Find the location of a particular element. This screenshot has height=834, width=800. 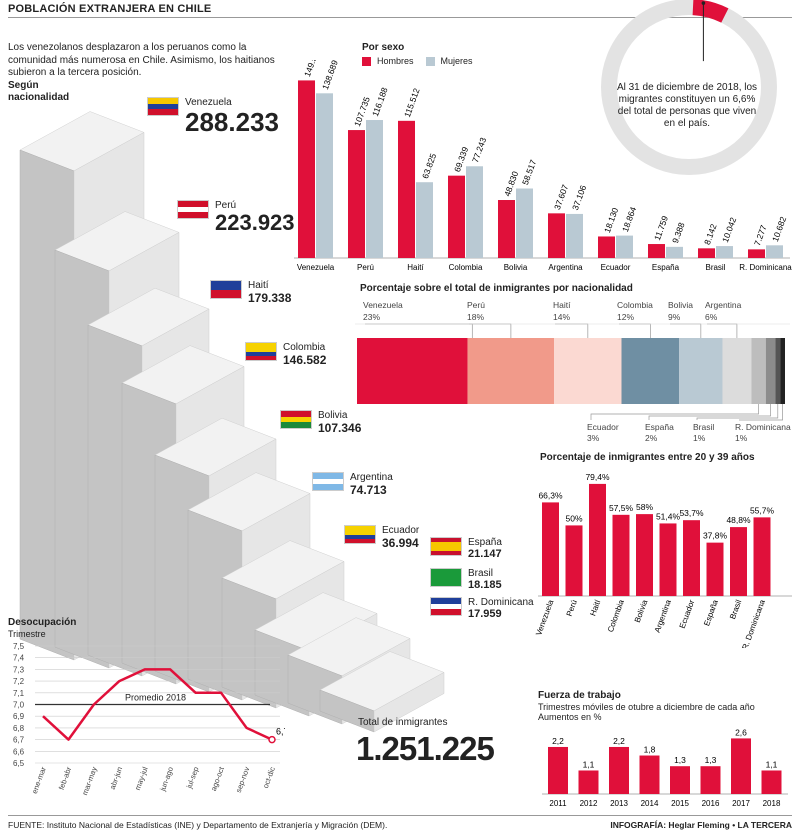

unemployment-line is located at coordinates (157, 704).